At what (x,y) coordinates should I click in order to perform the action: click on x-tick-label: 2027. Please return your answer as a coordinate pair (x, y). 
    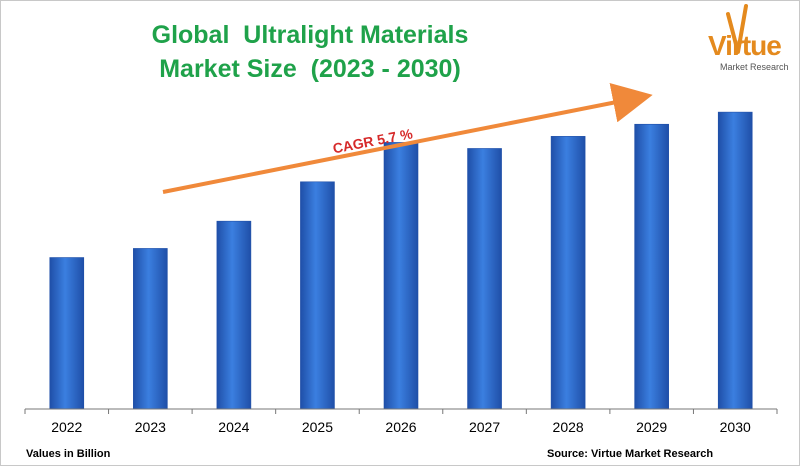
    Looking at the image, I should click on (484, 427).